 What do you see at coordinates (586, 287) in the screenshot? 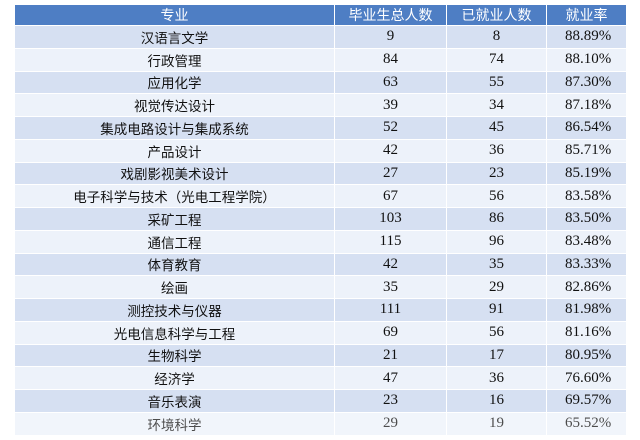
I see `cell-rate: 82.86%` at bounding box center [586, 287].